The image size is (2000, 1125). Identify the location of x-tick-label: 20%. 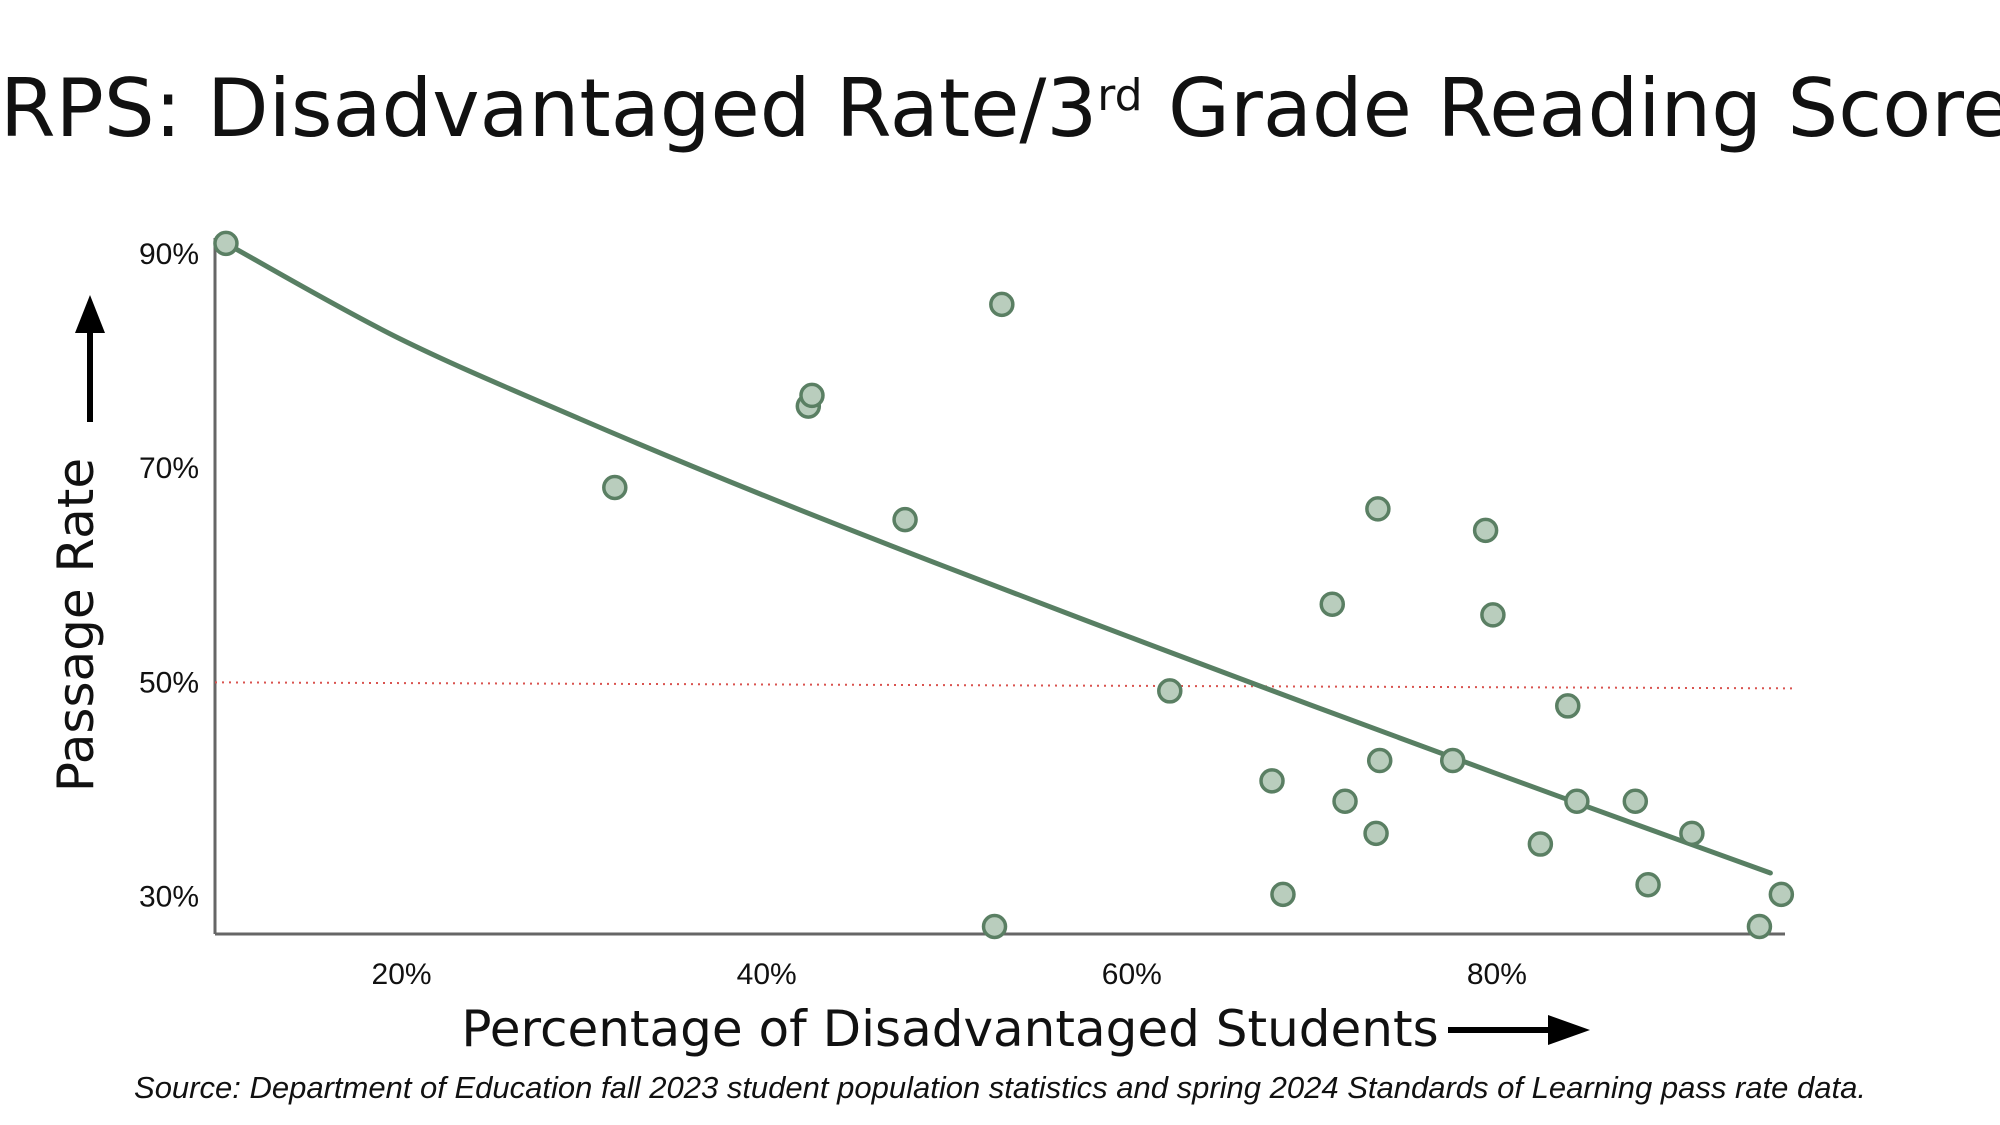
(402, 974).